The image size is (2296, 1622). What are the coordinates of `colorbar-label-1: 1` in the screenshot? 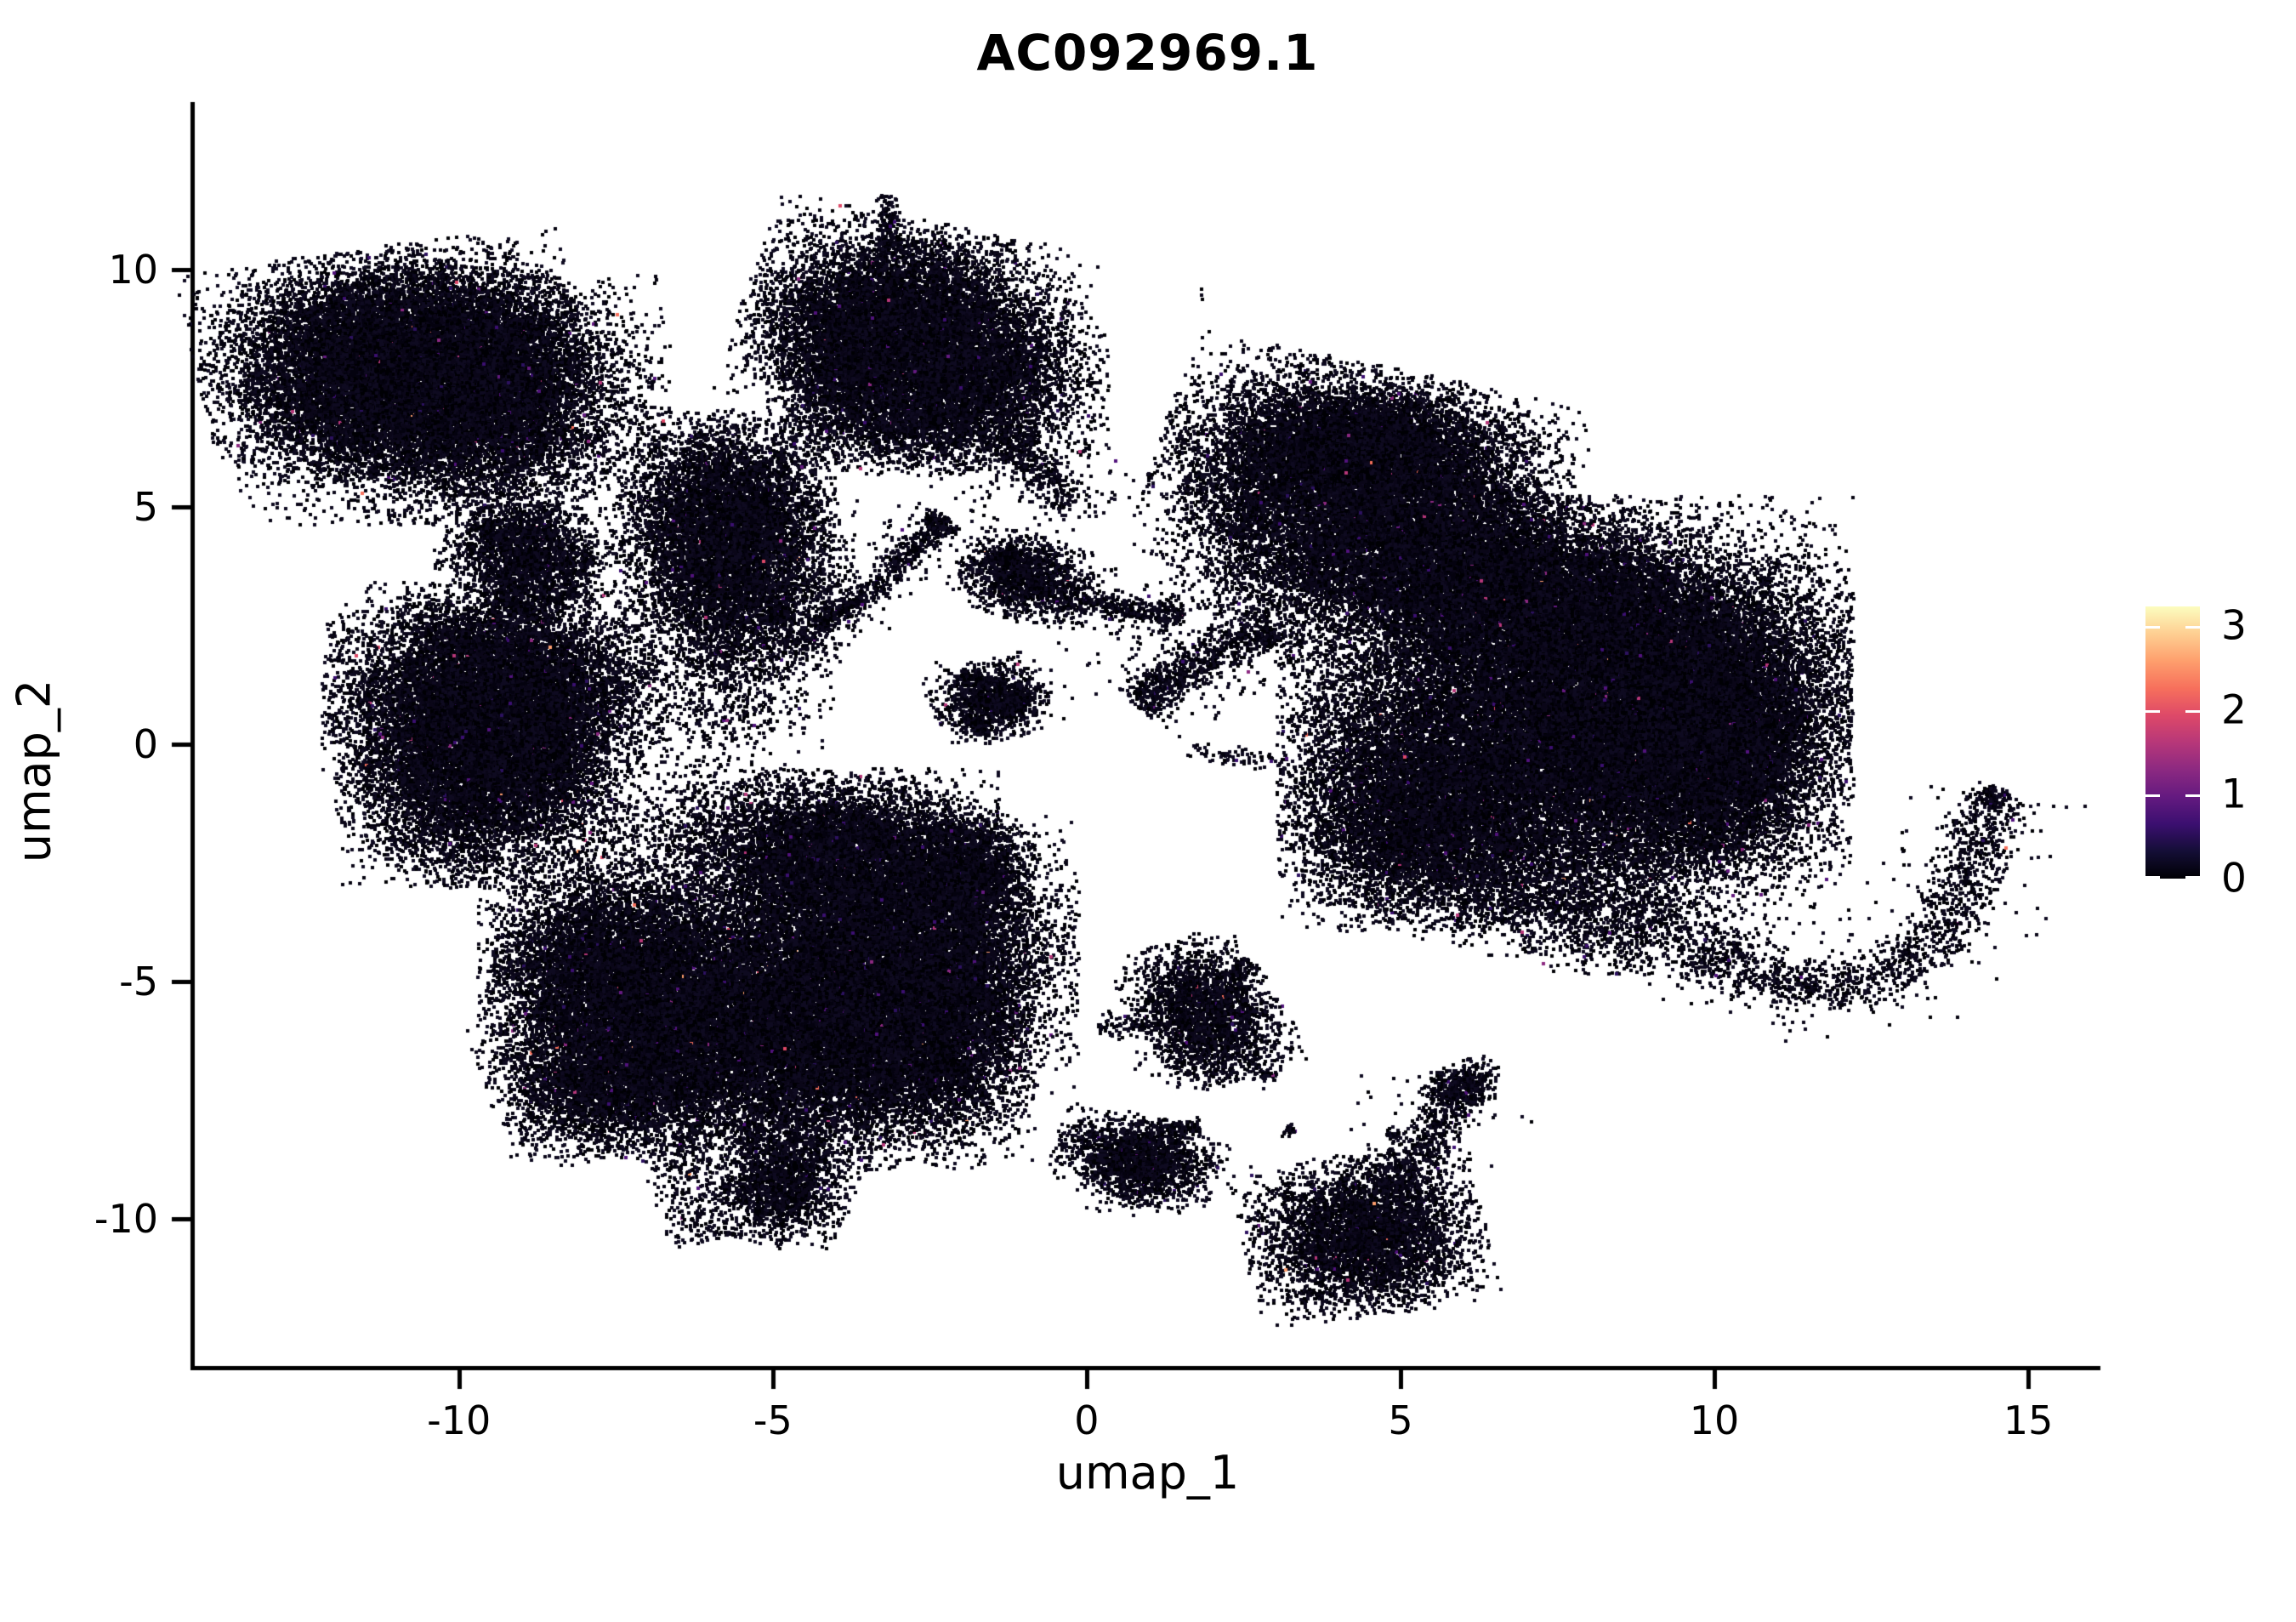 It's located at (2234, 794).